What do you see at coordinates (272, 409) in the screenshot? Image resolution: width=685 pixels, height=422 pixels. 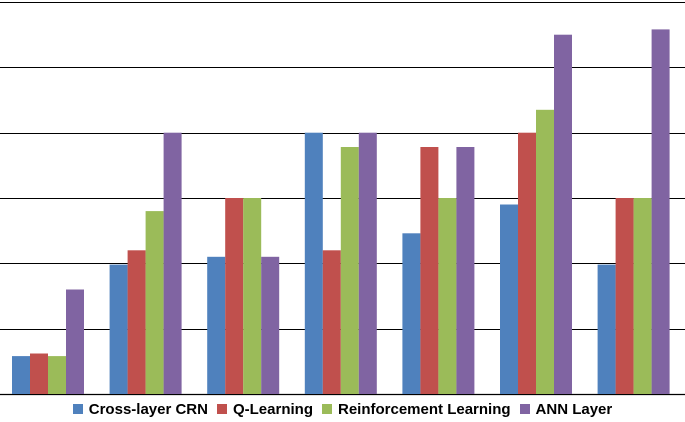 I see `legend-label-q-learning: Q-Learning` at bounding box center [272, 409].